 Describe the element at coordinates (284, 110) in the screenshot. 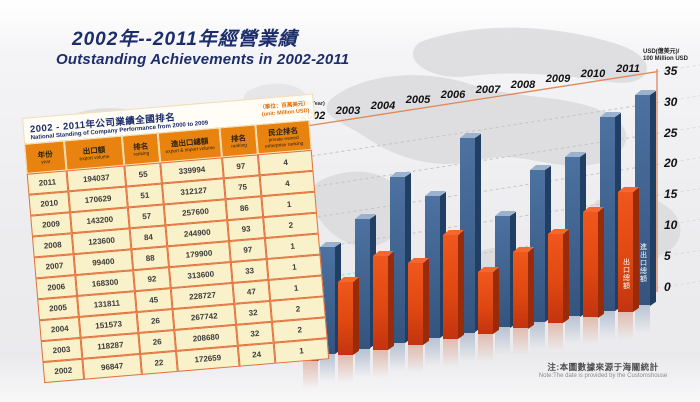

I see `table-unit-note: （單位：百萬美元） (unit: Million USD)` at that location.